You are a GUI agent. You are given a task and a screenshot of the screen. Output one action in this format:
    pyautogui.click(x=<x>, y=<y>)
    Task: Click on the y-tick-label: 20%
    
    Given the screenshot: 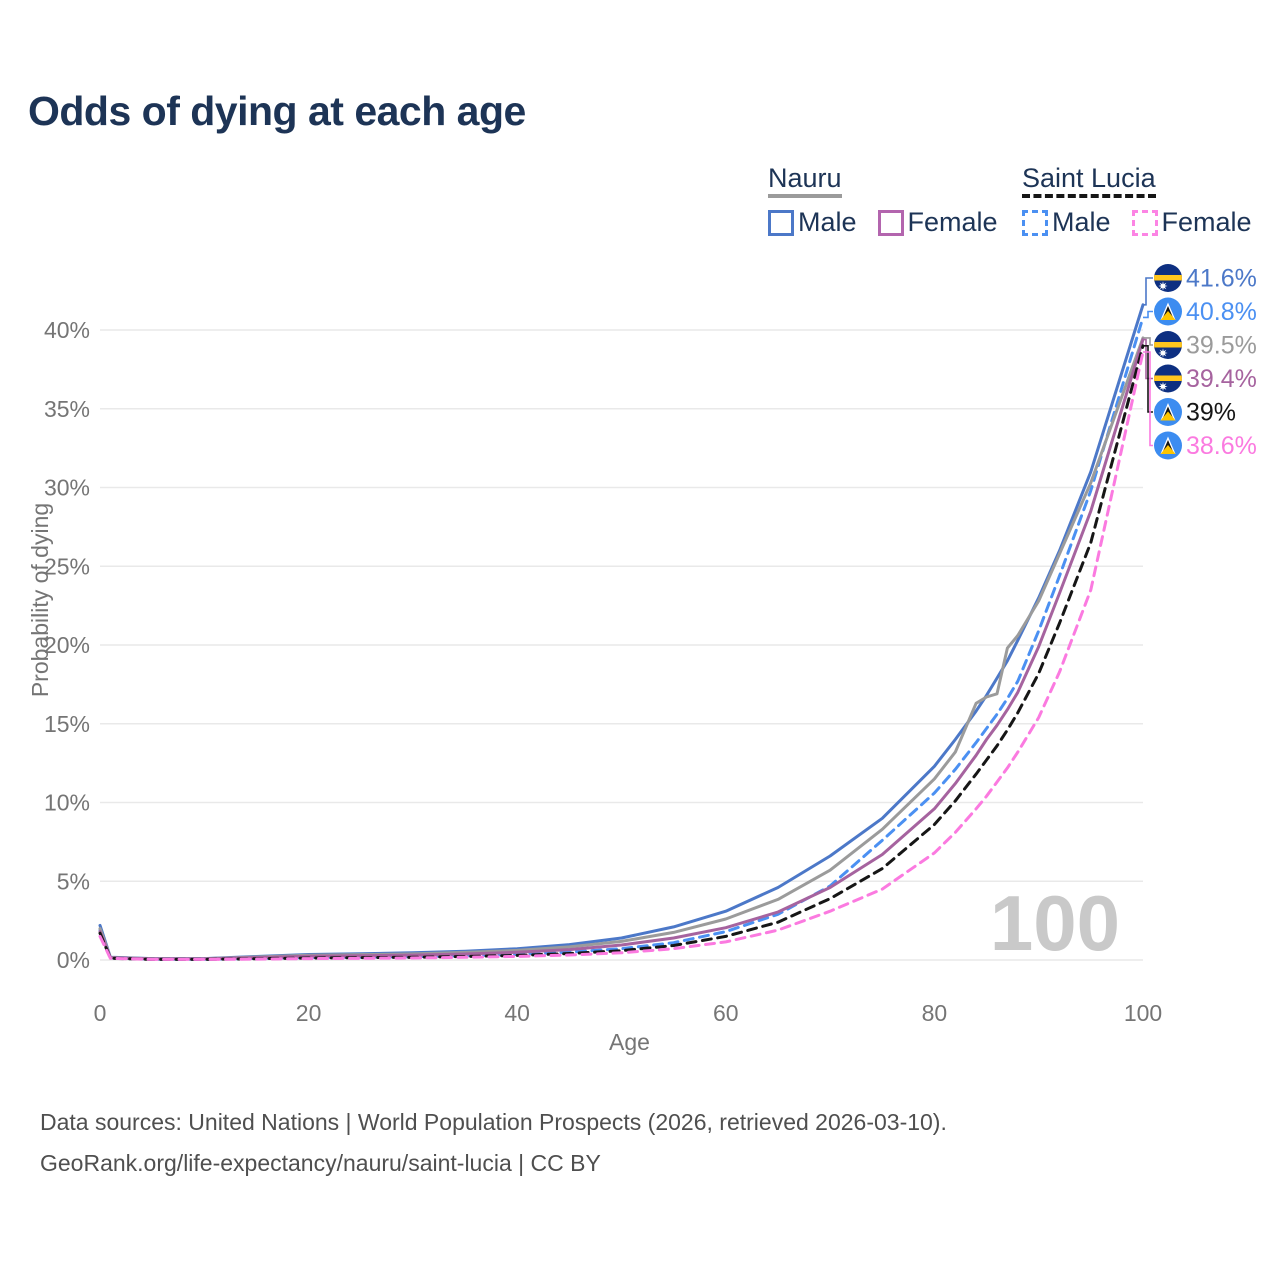 What is the action you would take?
    pyautogui.click(x=67, y=645)
    